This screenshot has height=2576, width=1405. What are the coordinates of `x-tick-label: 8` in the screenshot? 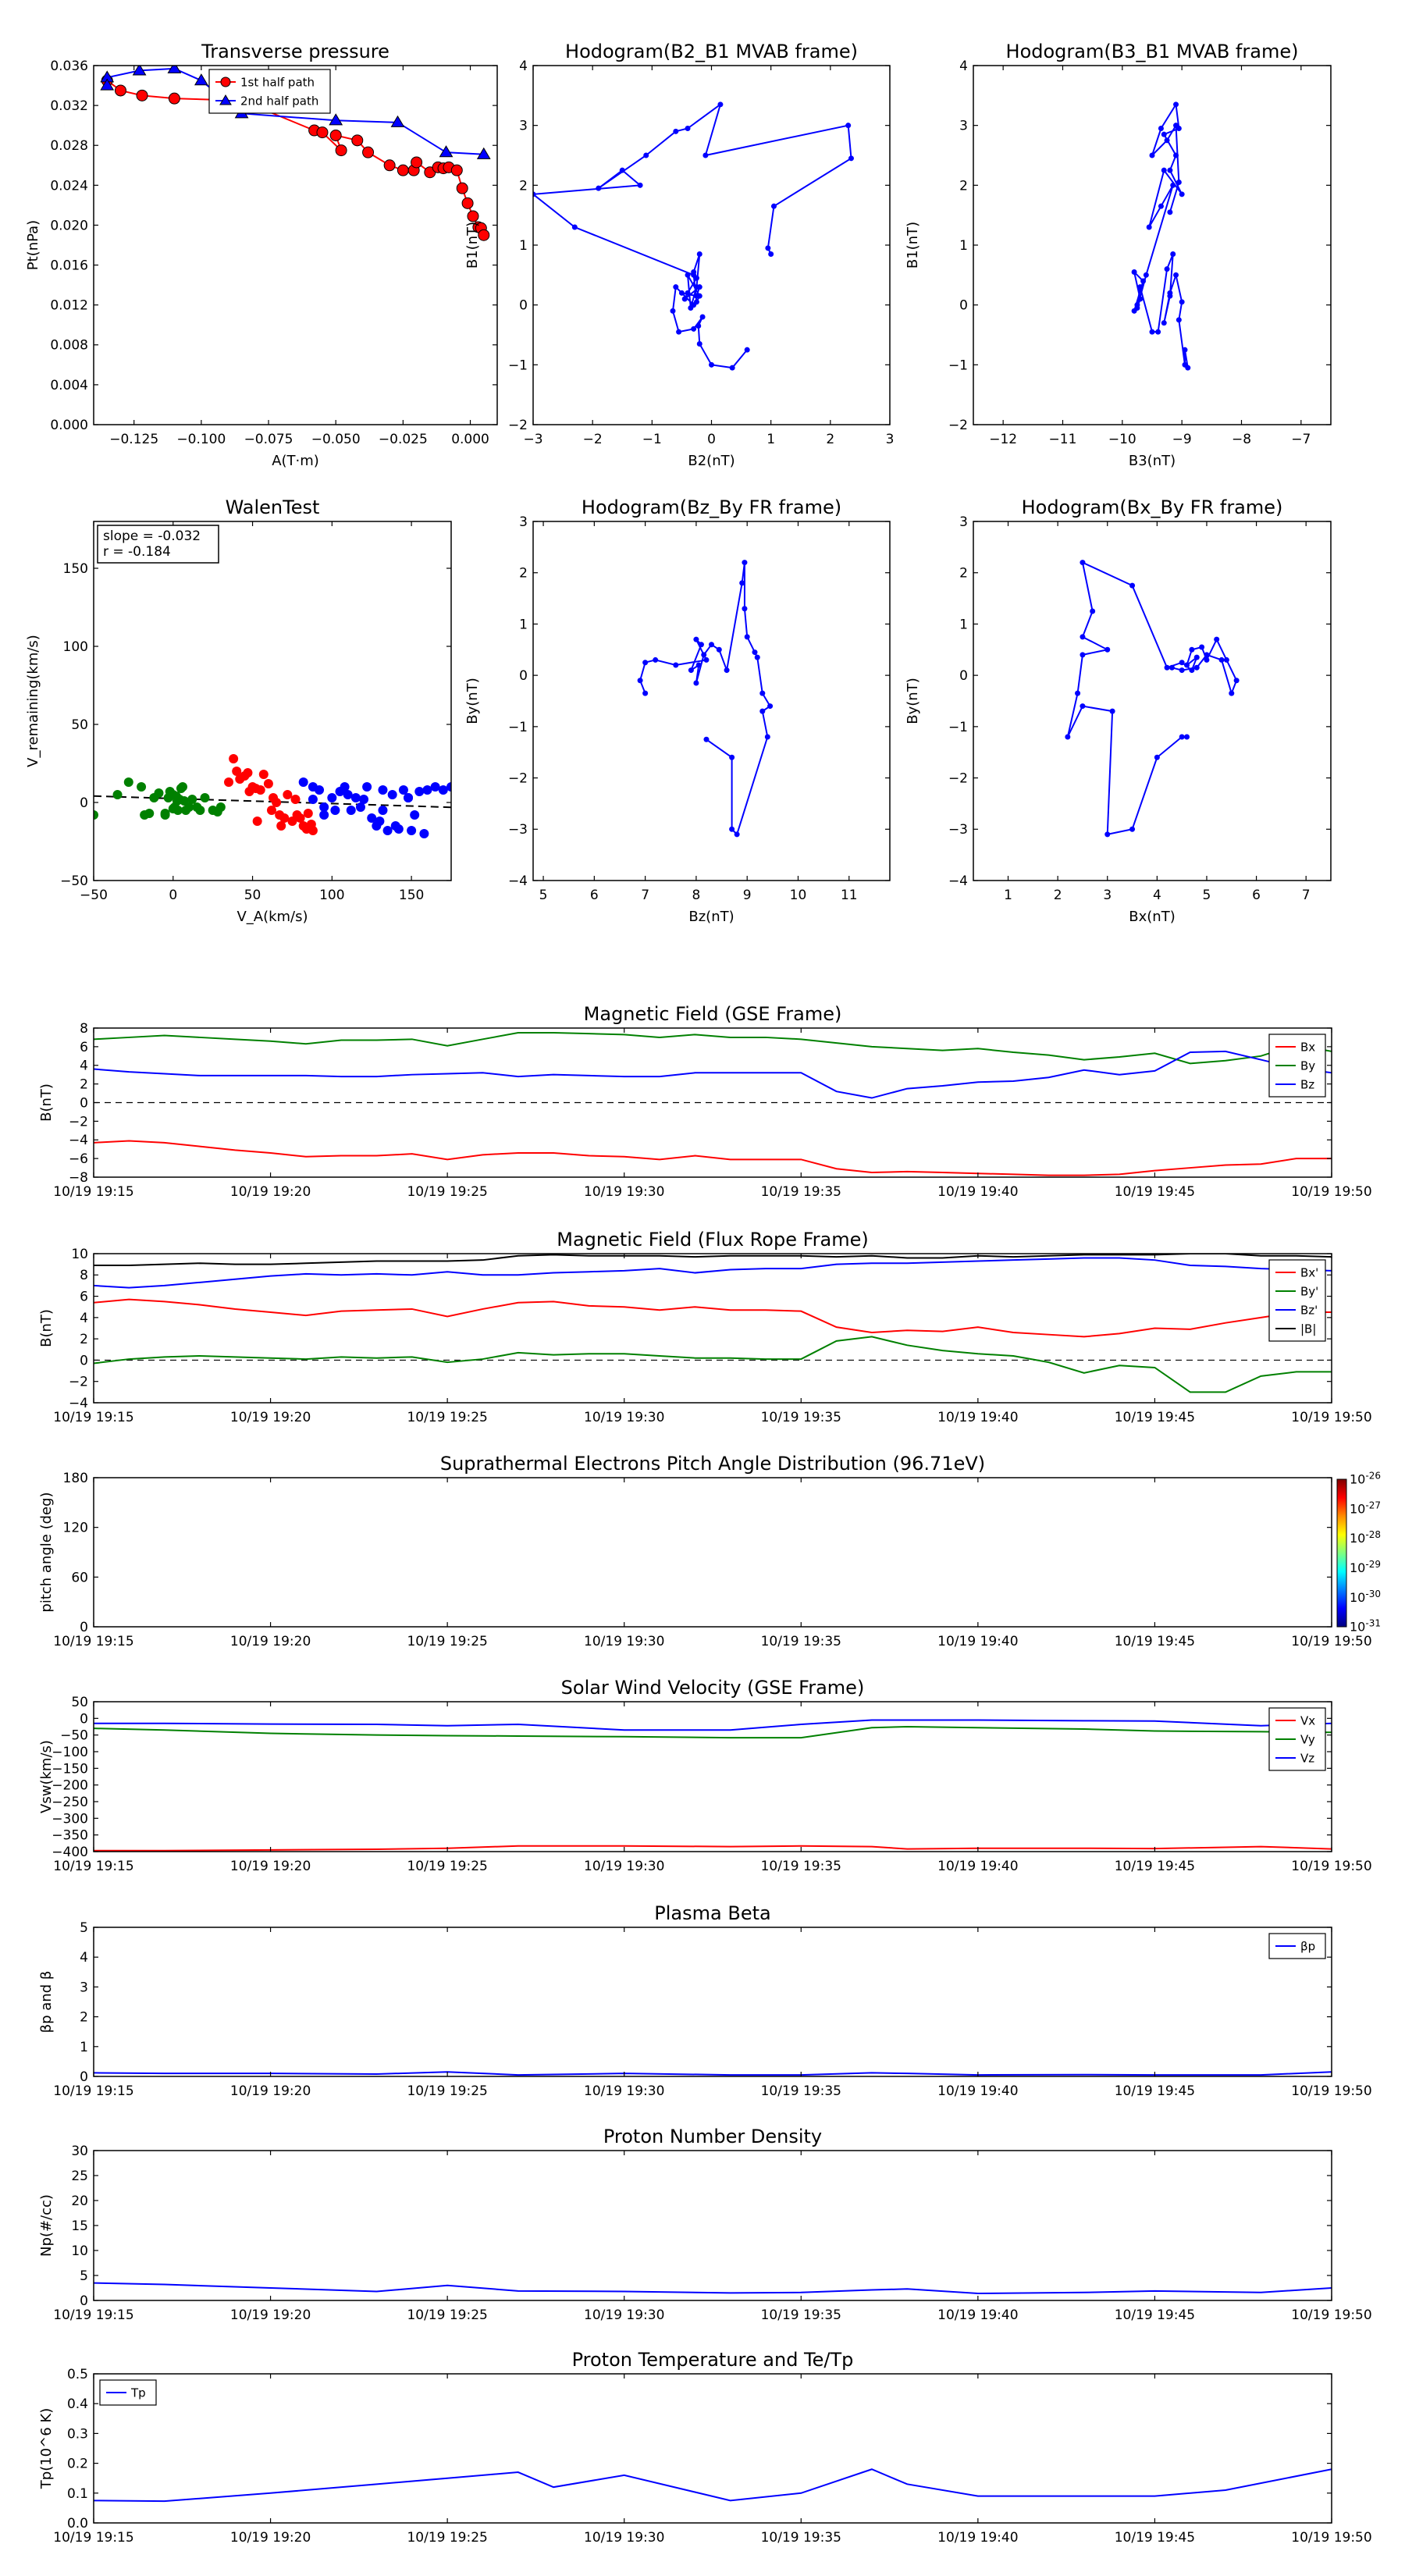 It's located at (696, 895).